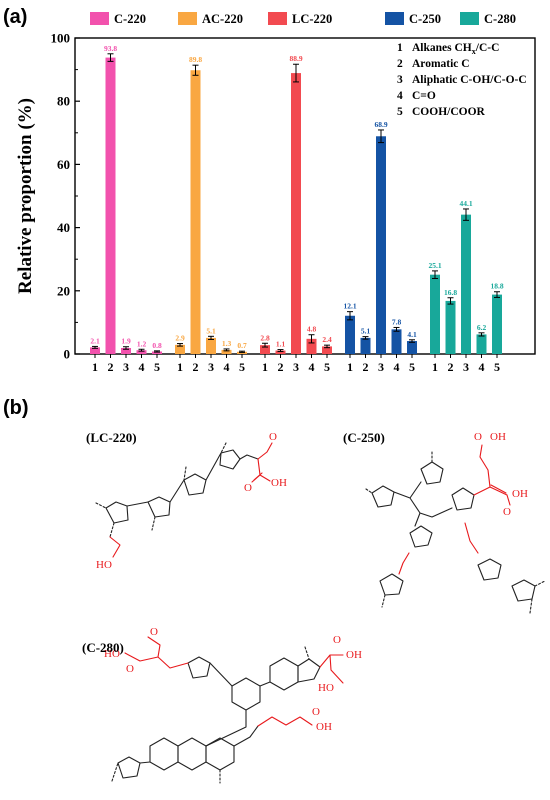  I want to click on key-label: C=O, so click(424, 96).